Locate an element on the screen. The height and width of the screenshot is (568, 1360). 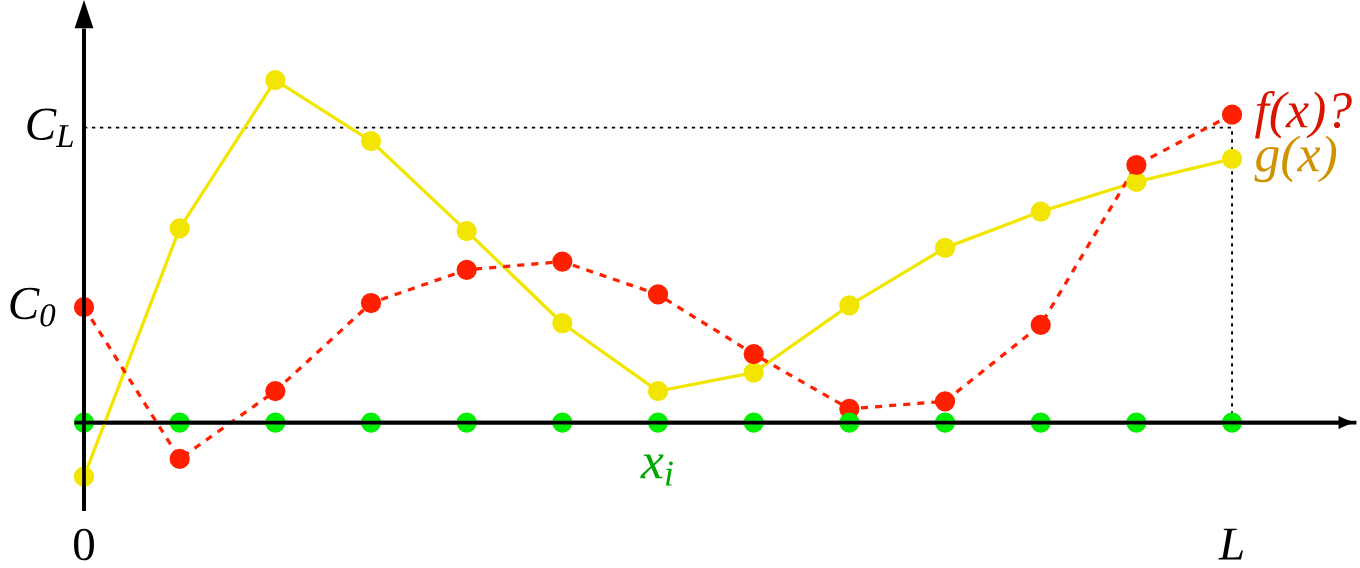
x-tick-label: 0 is located at coordinates (84, 544).